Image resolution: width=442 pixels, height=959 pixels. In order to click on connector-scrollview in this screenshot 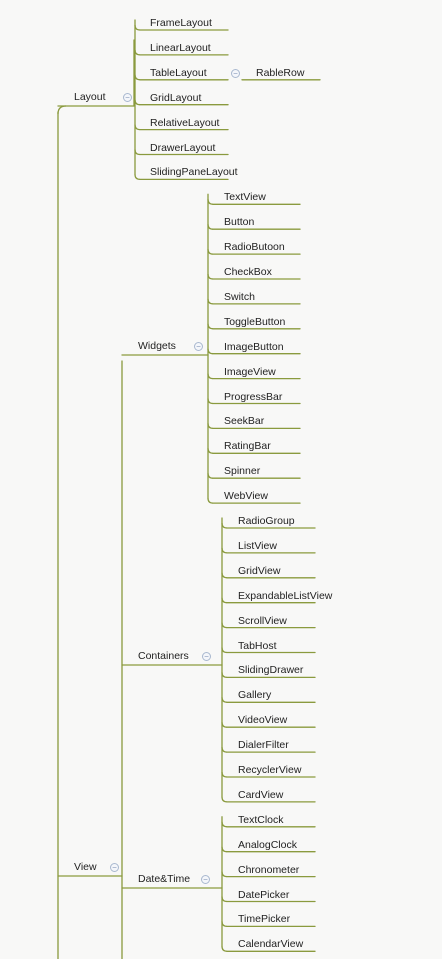, I will do `click(224, 625)`.